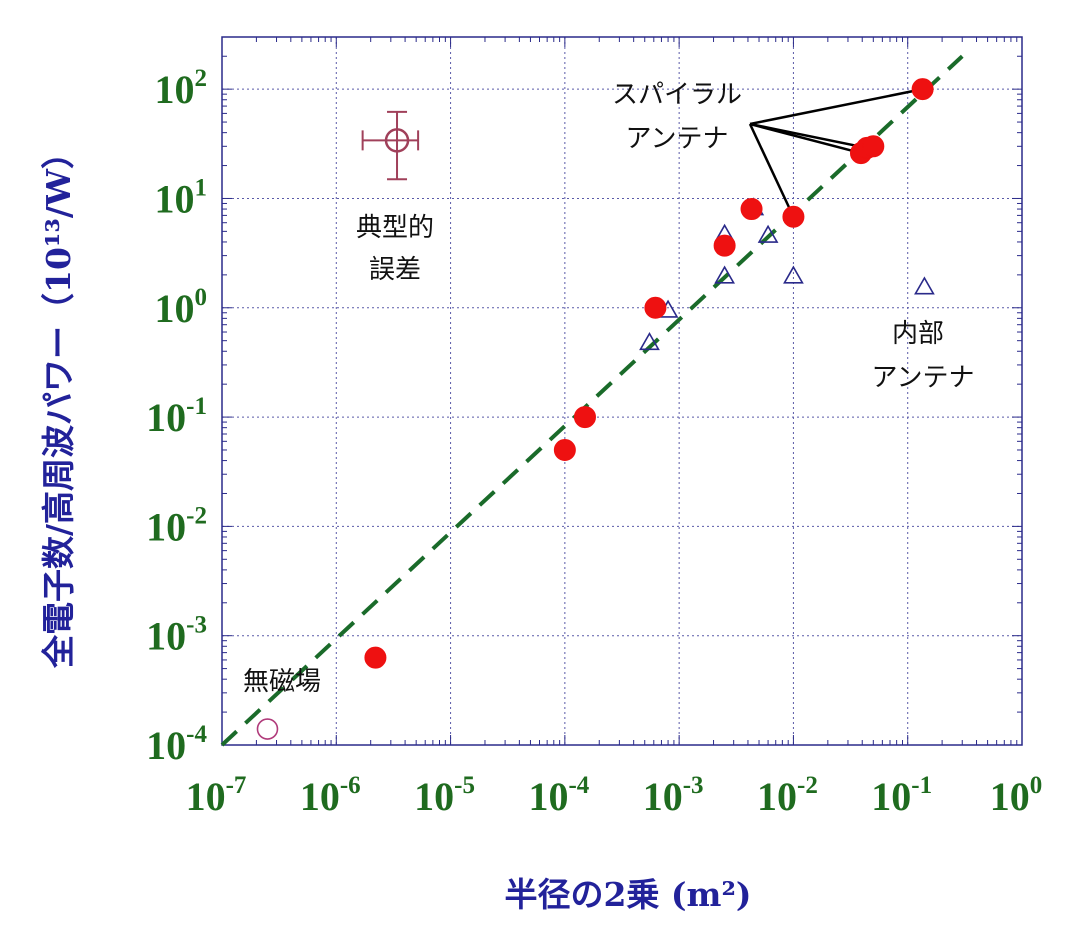  I want to click on y-tick-labels: 10⁻⁴ 10⁻³ 10⁻² 10⁻¹ 10⁰ 10¹ 10², so click(176, 416).